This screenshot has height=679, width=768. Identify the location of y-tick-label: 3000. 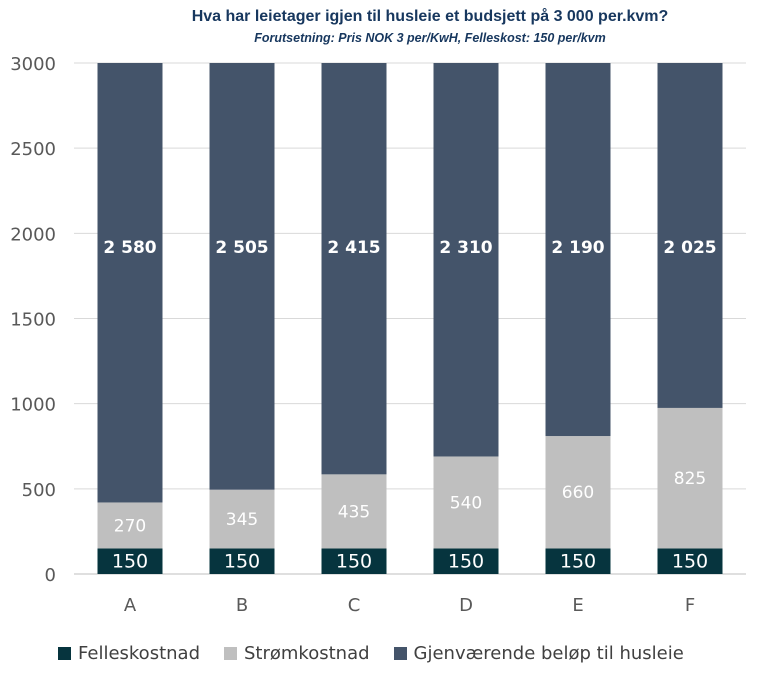
(33, 64).